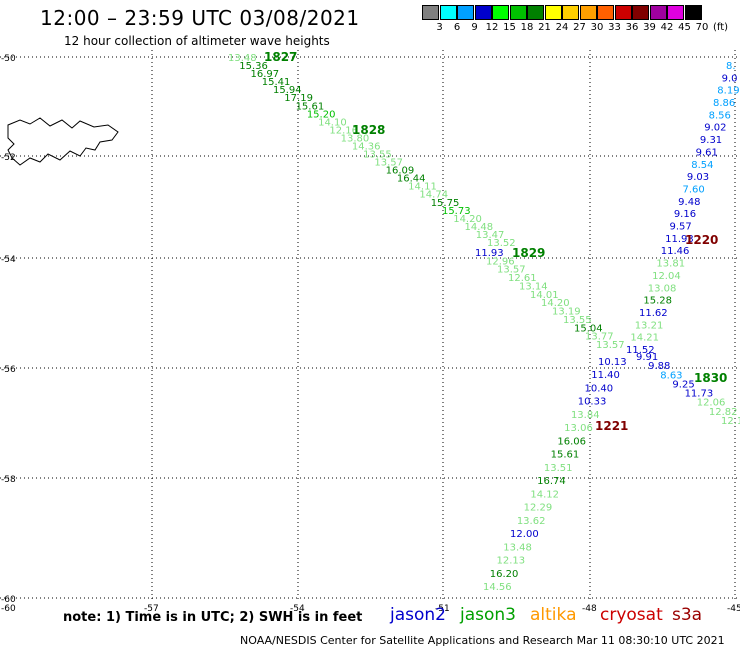  I want to click on lon-label: -48, so click(589, 609).